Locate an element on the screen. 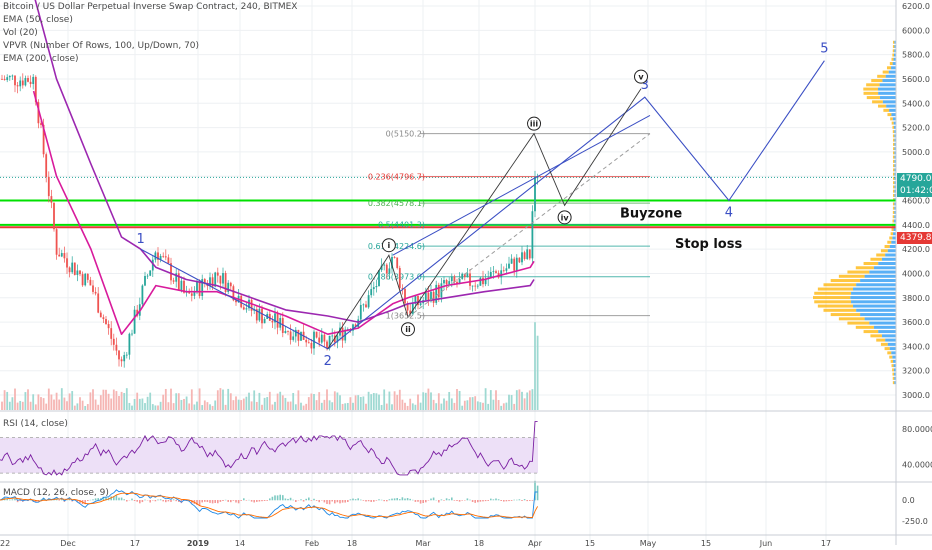  indicator-vpvr-label: VPVR (Number Of Rows, 100, Up/Down, 70) is located at coordinates (101, 46).